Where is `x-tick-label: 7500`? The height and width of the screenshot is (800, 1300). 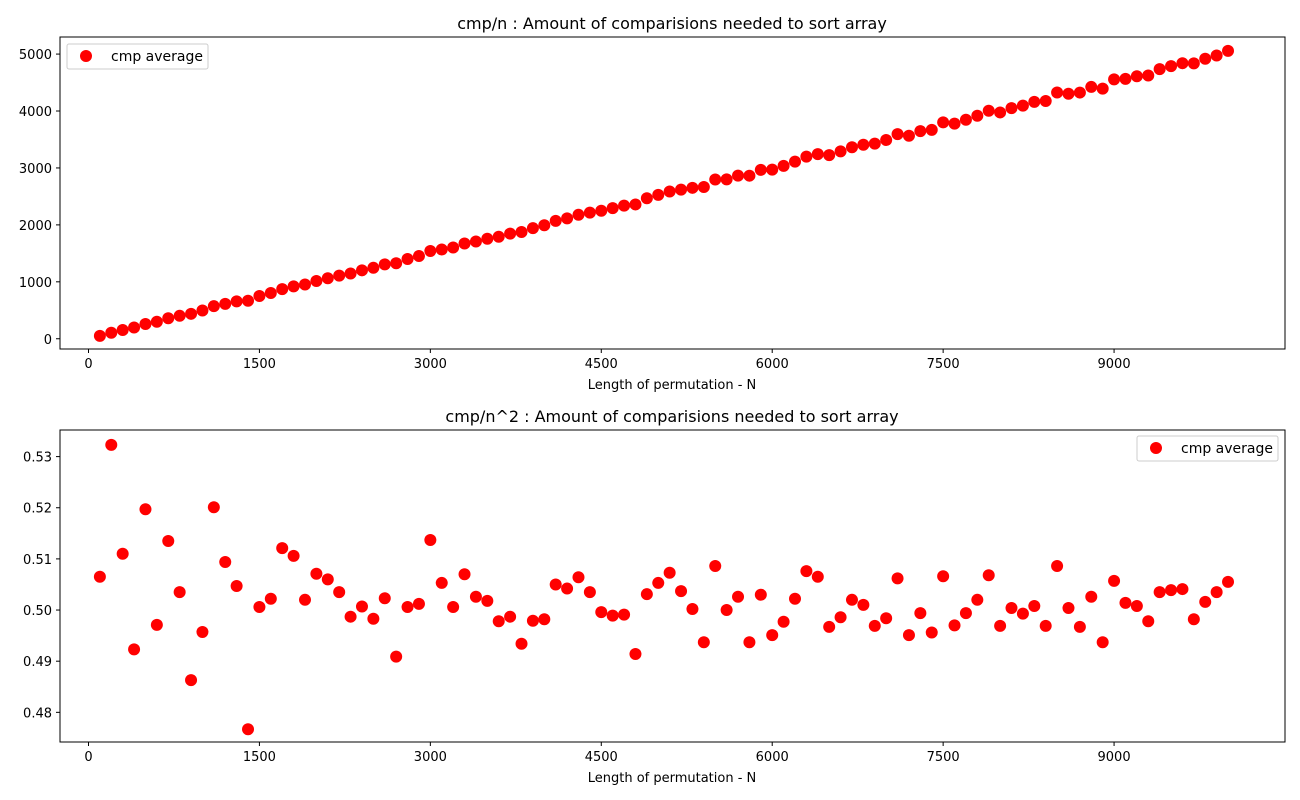 x-tick-label: 7500 is located at coordinates (943, 757).